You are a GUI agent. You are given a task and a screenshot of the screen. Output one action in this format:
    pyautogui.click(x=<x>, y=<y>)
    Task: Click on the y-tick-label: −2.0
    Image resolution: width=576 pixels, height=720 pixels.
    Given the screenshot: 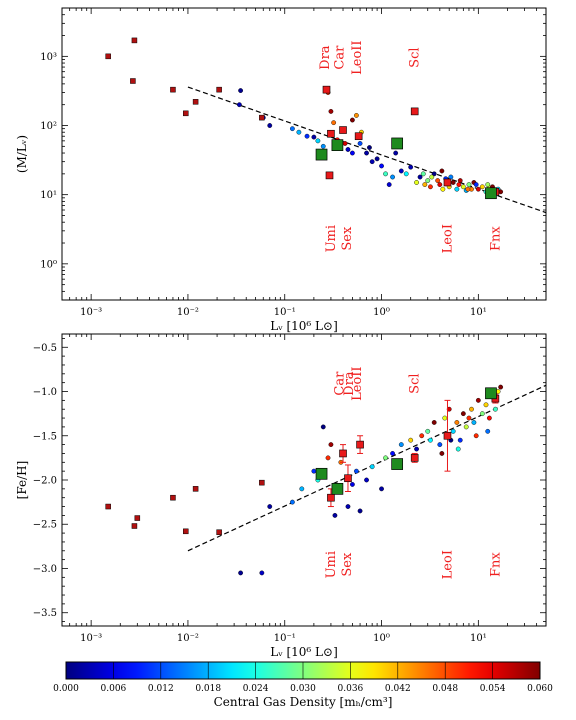 What is the action you would take?
    pyautogui.click(x=45, y=481)
    